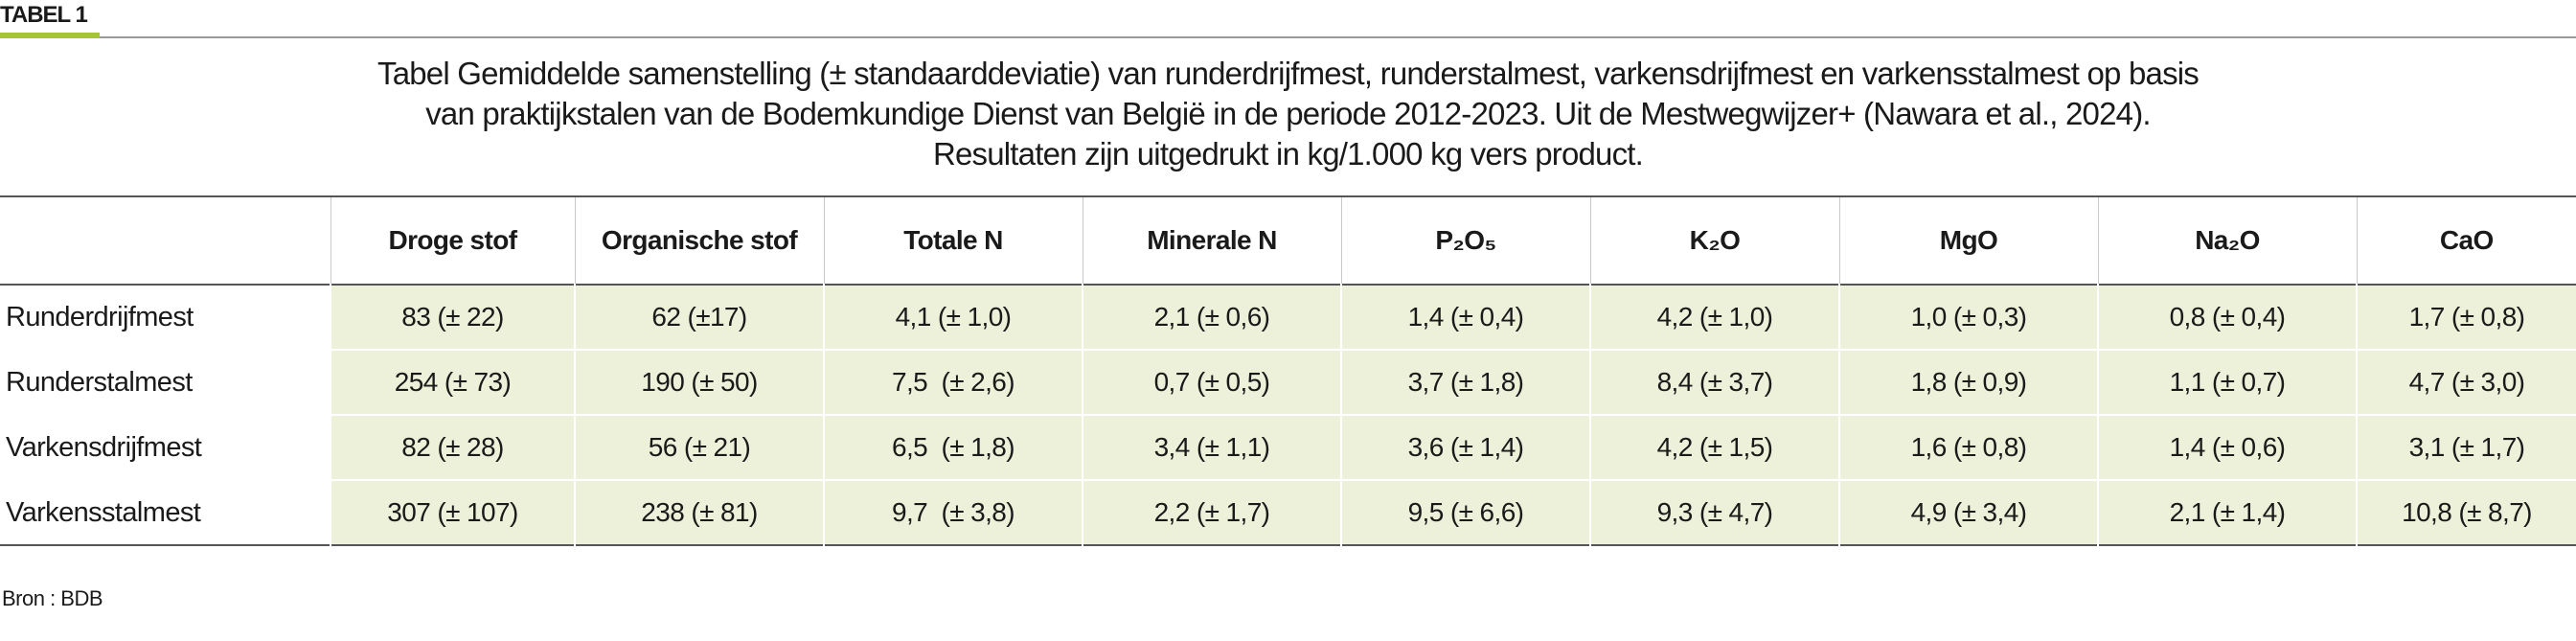  I want to click on table-cell: 7,5 (± 2,6), so click(953, 382).